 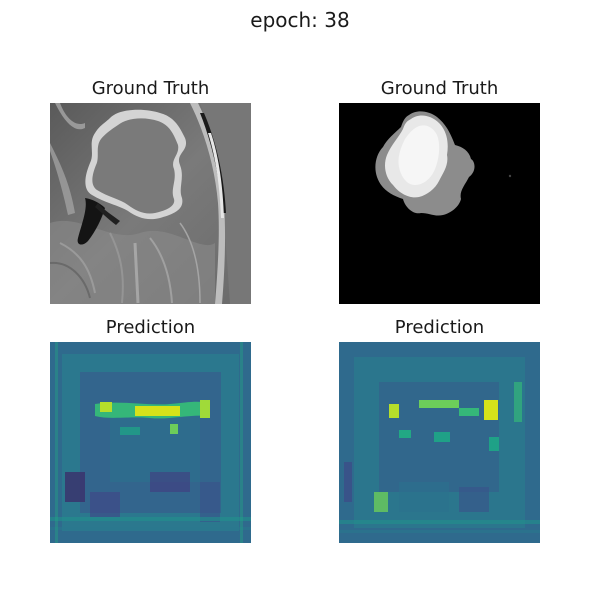 I want to click on figure-suptitle: epoch: 38, so click(x=300, y=20).